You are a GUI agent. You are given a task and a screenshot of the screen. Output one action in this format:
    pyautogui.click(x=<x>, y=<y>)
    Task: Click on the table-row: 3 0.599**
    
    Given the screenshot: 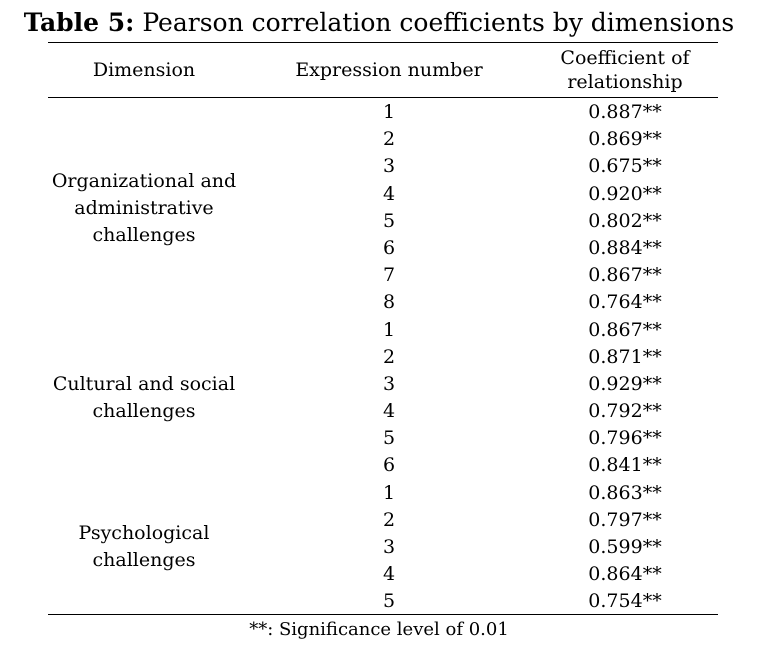 What is the action you would take?
    pyautogui.click(x=379, y=547)
    